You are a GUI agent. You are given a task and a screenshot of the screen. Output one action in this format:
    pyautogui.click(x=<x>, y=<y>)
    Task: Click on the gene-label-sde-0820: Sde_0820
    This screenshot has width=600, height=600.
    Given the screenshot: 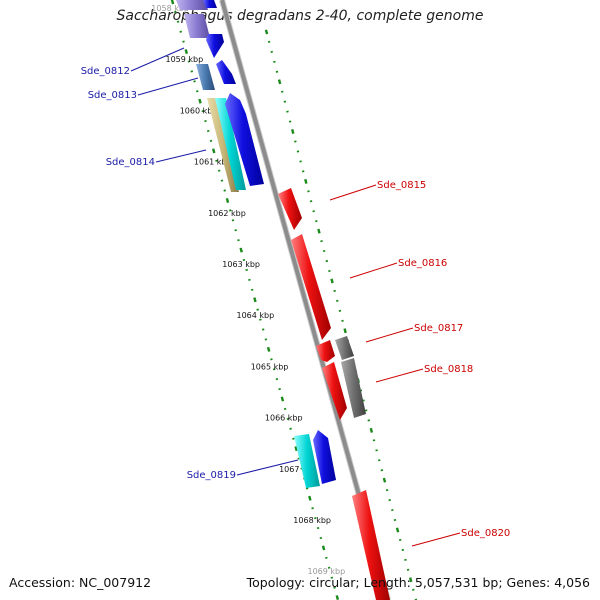 What is the action you would take?
    pyautogui.click(x=485, y=533)
    